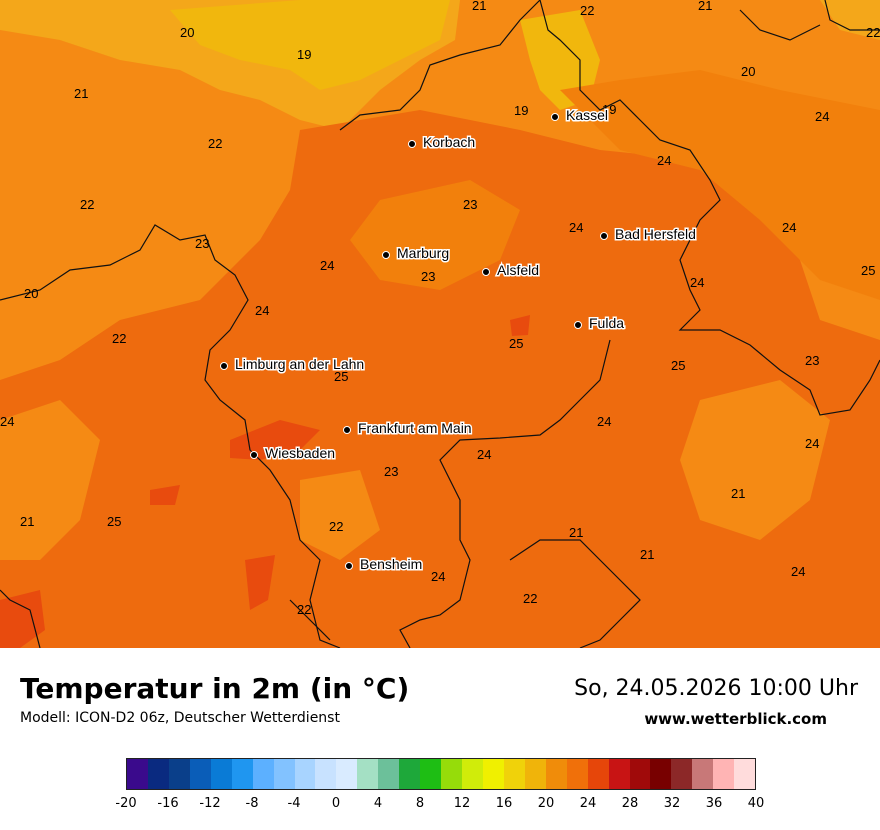 The height and width of the screenshot is (830, 880). What do you see at coordinates (735, 719) in the screenshot?
I see `website-link: www.wetterblick.com` at bounding box center [735, 719].